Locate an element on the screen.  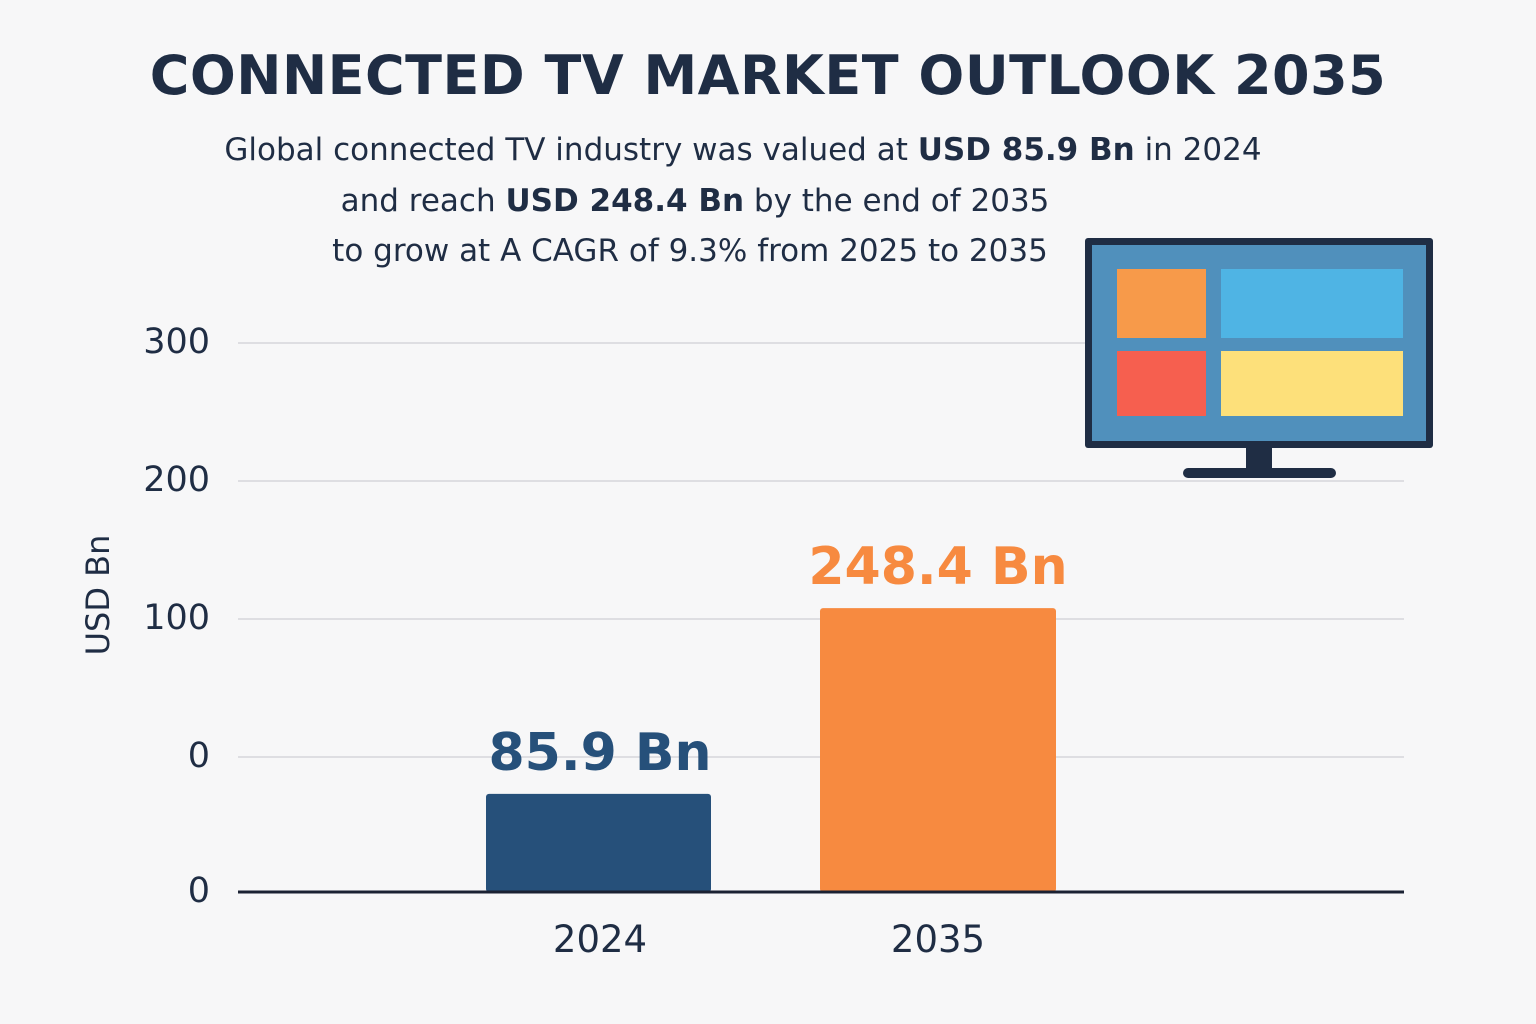
subtitle-text: and reach is located at coordinates (423, 201).